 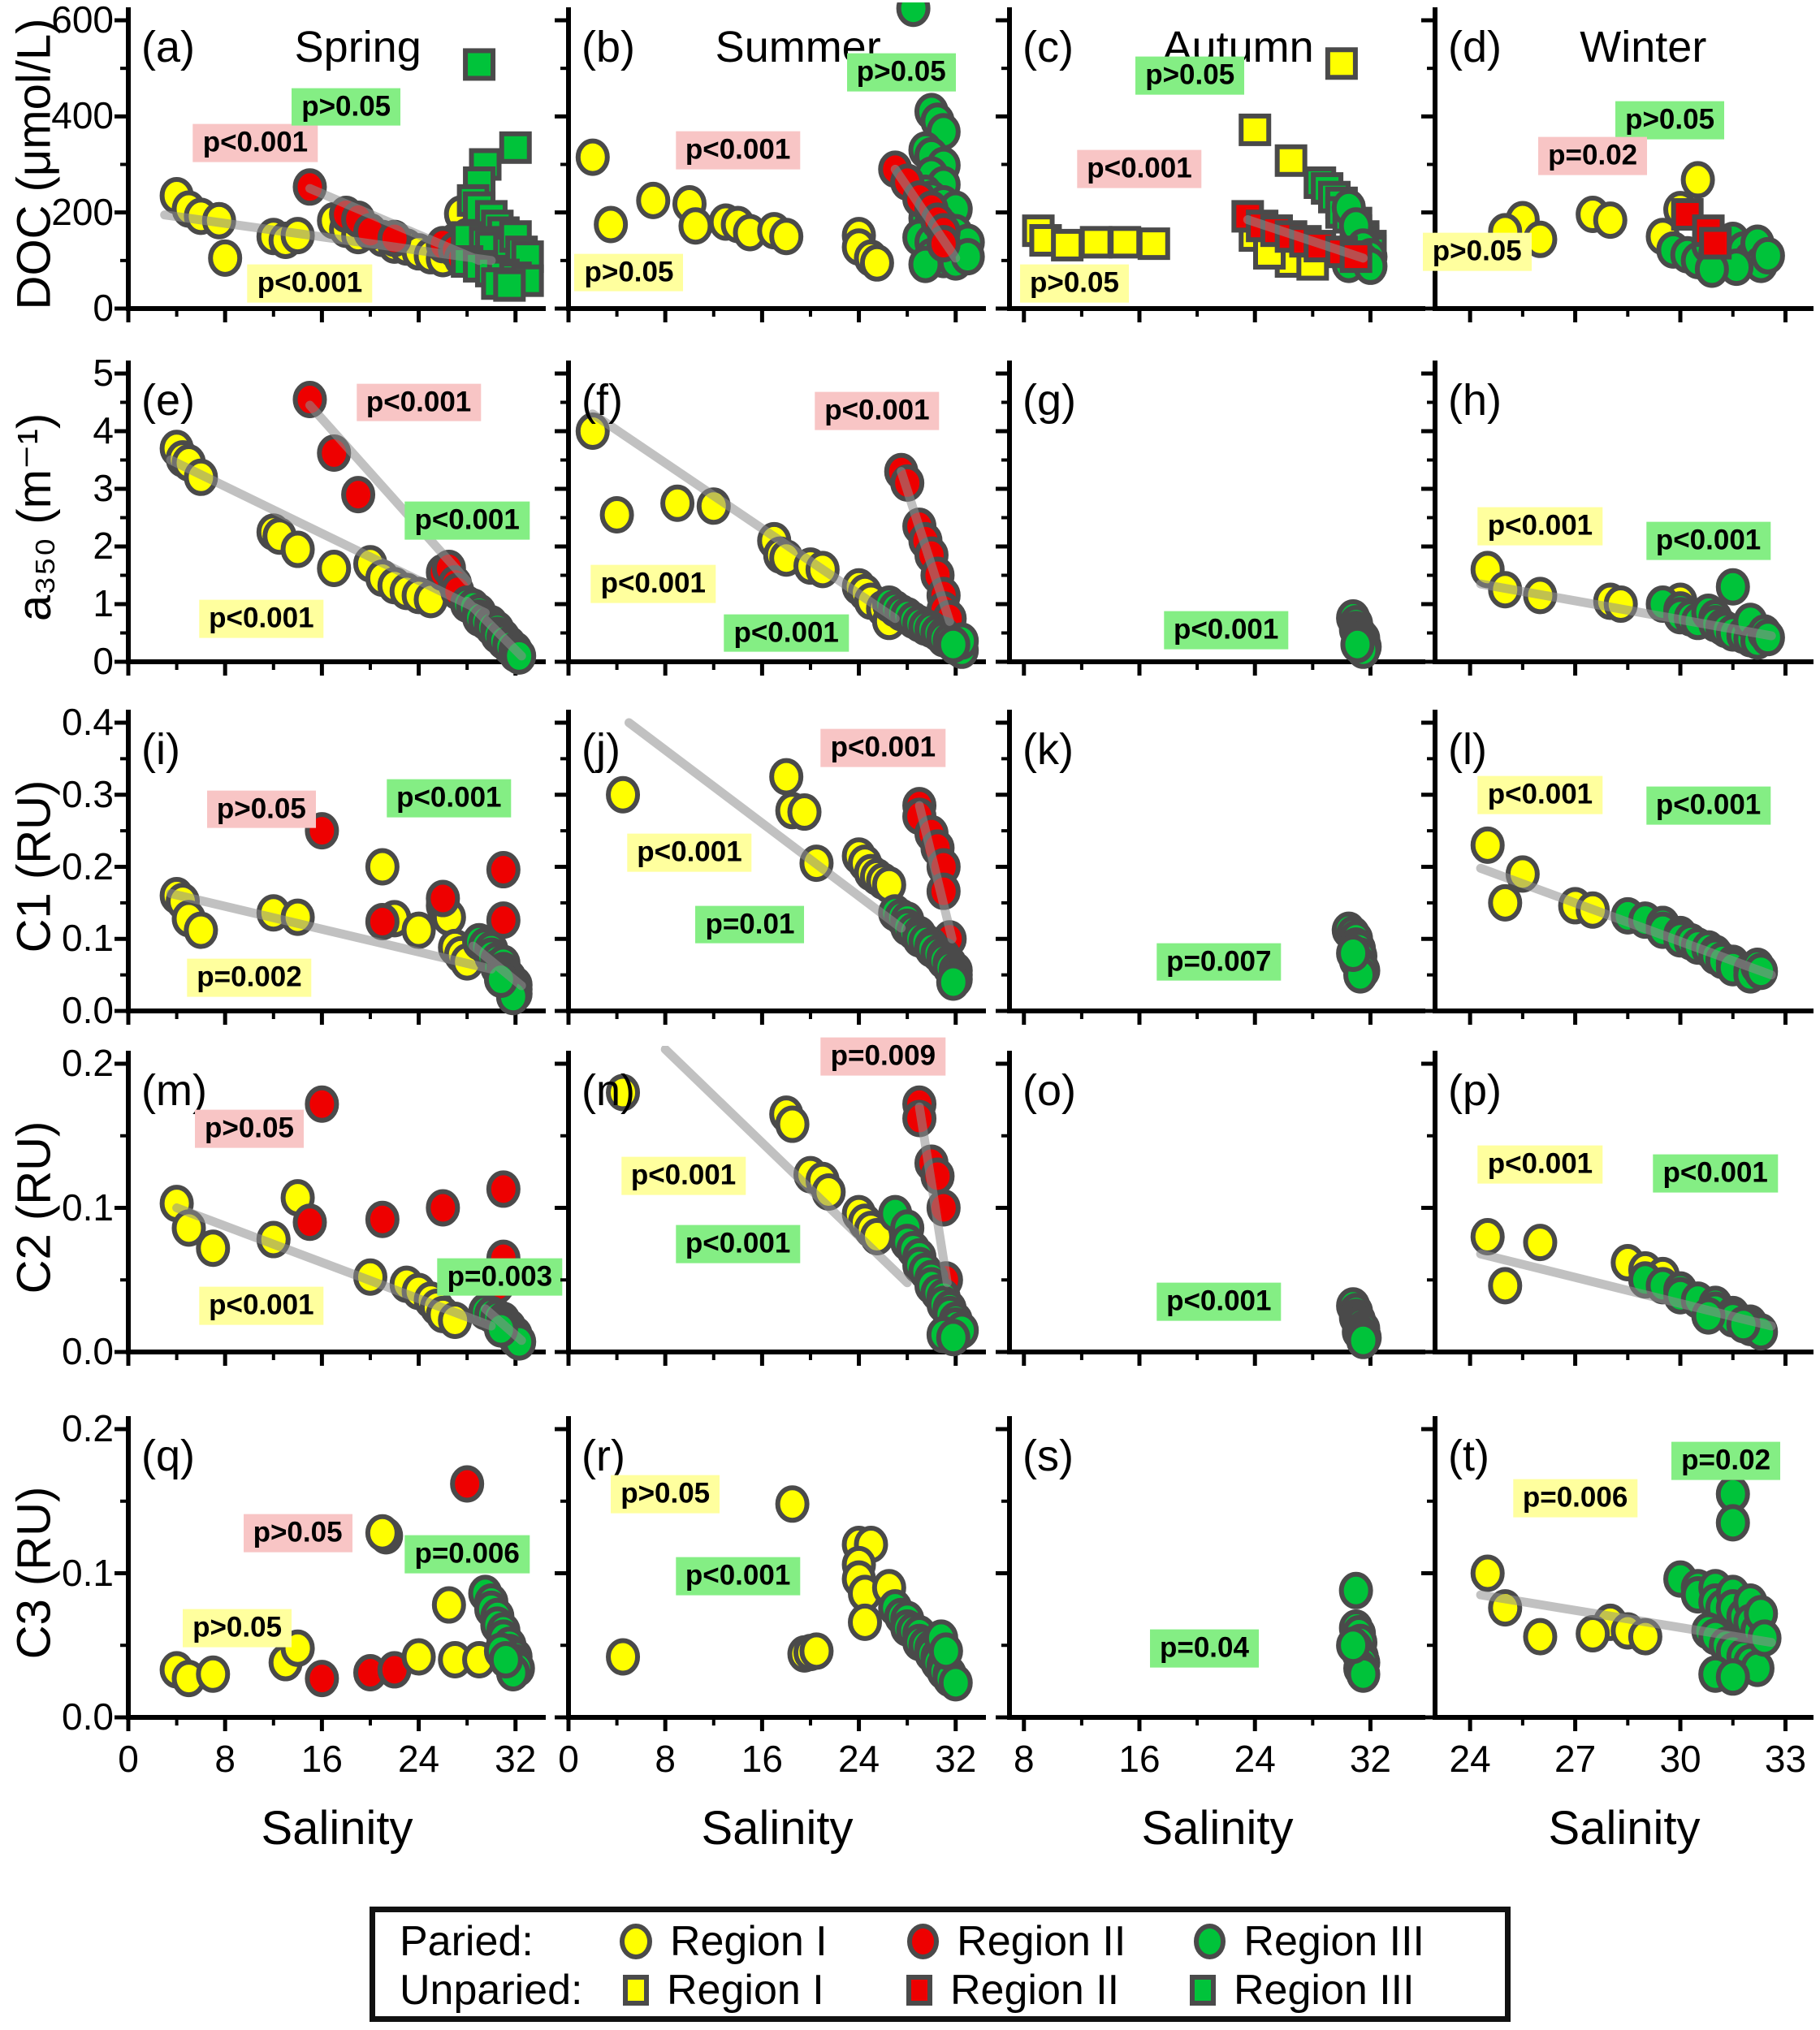 What do you see at coordinates (128, 1759) in the screenshot?
I see `x-tick-label: 0` at bounding box center [128, 1759].